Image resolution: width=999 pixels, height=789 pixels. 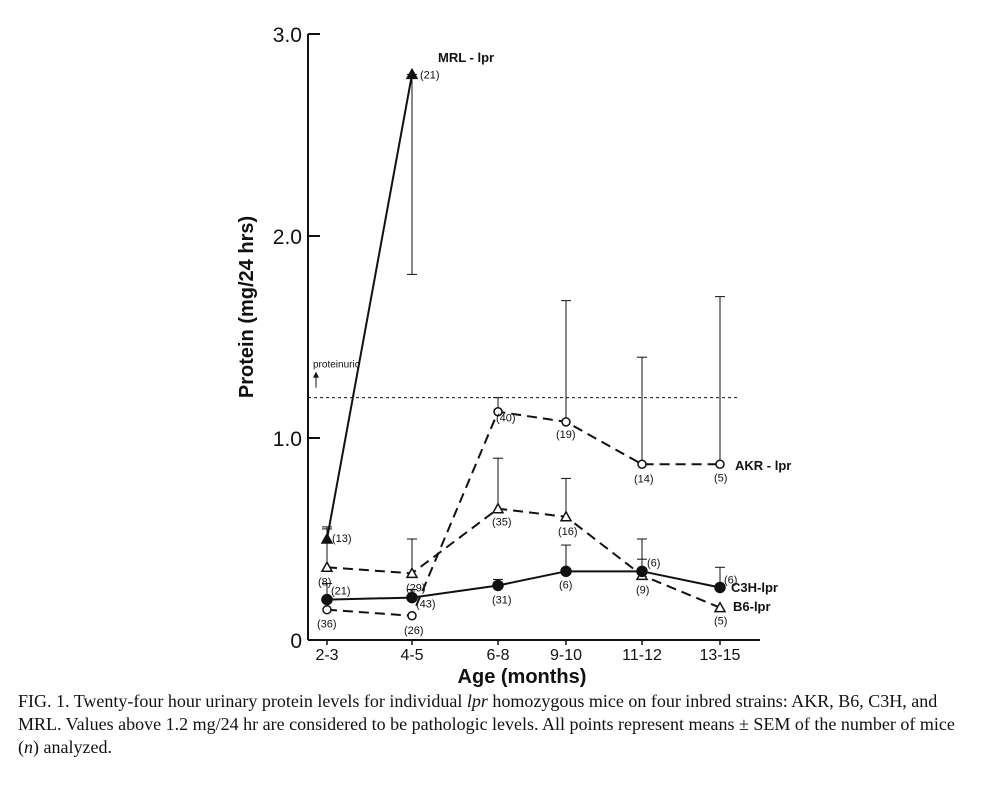 I want to click on y-tick-label: 1.0, so click(x=287, y=439).